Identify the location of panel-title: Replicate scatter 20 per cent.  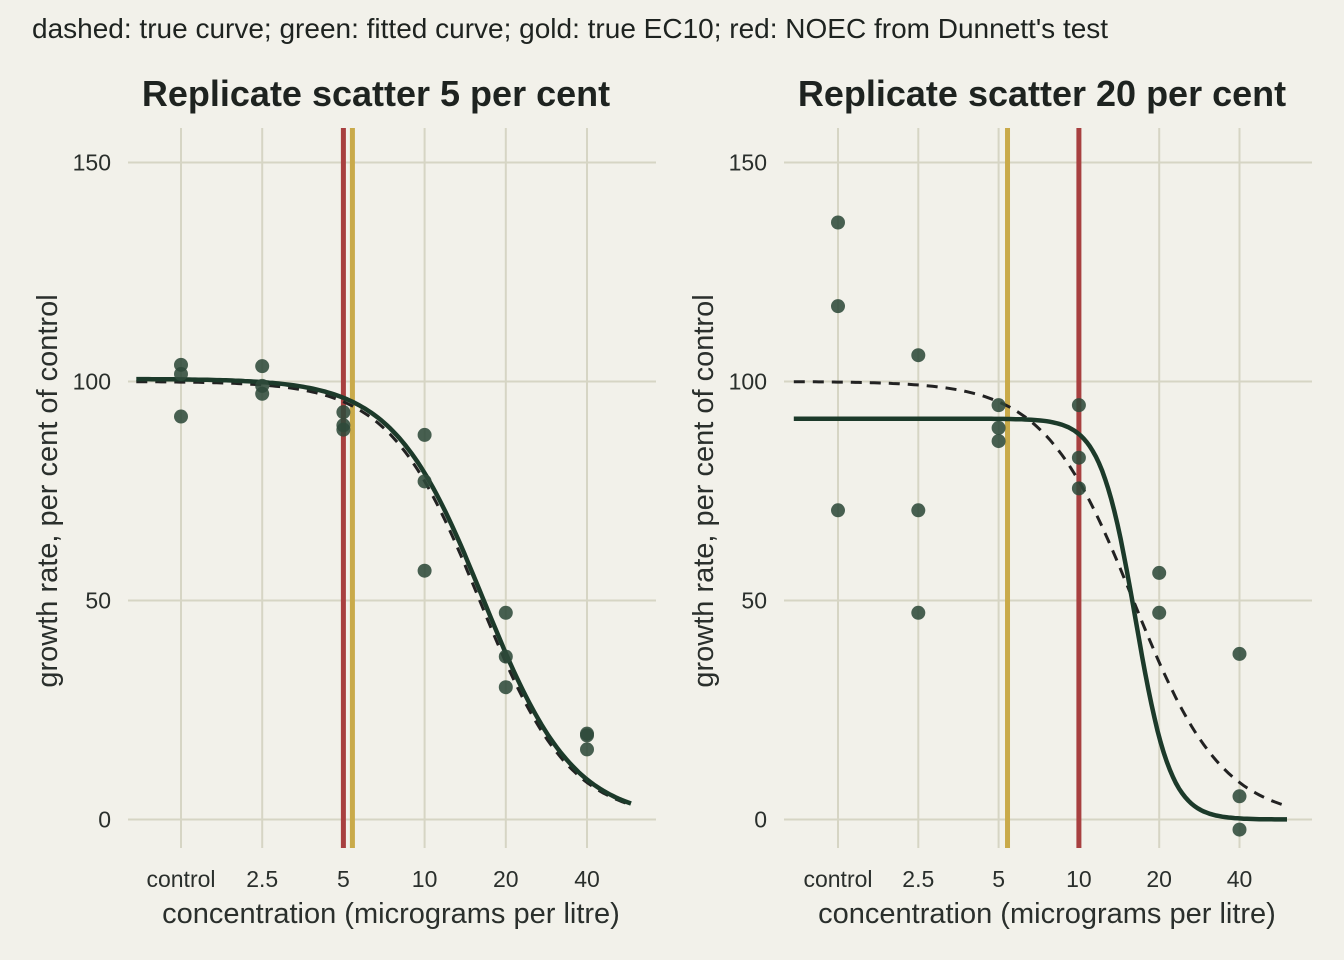
(1042, 93).